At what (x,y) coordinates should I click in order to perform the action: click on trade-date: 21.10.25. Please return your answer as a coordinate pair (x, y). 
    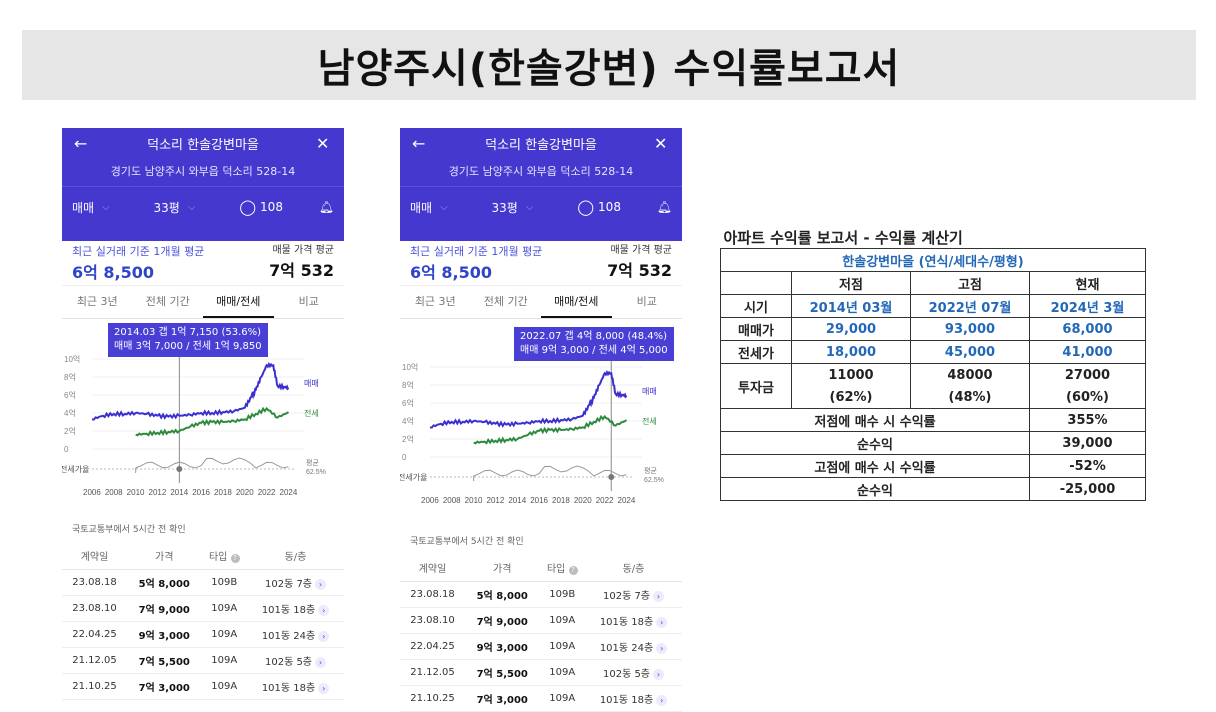
    Looking at the image, I should click on (95, 686).